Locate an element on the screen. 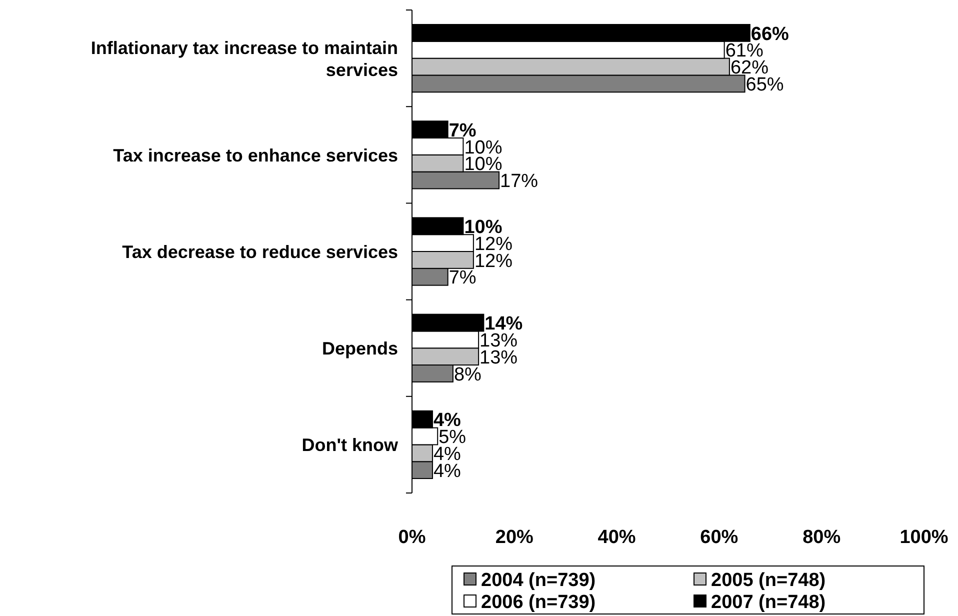 The width and height of the screenshot is (958, 616). x-tick-label: 100% is located at coordinates (924, 537).